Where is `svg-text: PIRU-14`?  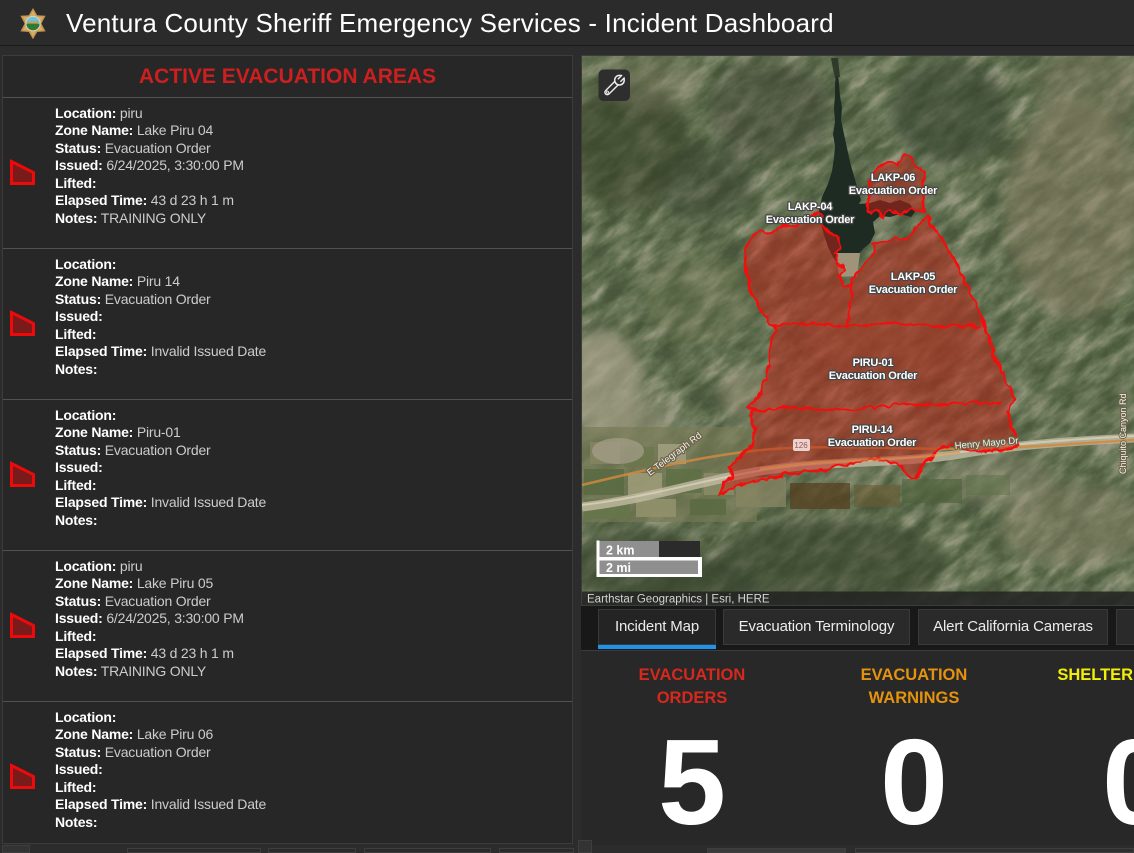 svg-text: PIRU-14 is located at coordinates (873, 430).